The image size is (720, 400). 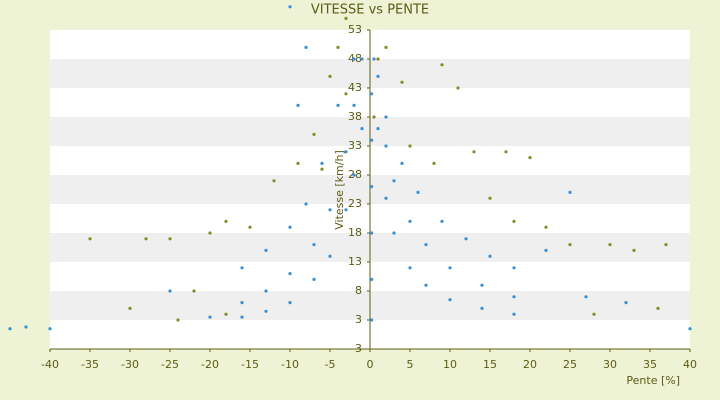 What do you see at coordinates (570, 364) in the screenshot?
I see `x-tick-label: 25` at bounding box center [570, 364].